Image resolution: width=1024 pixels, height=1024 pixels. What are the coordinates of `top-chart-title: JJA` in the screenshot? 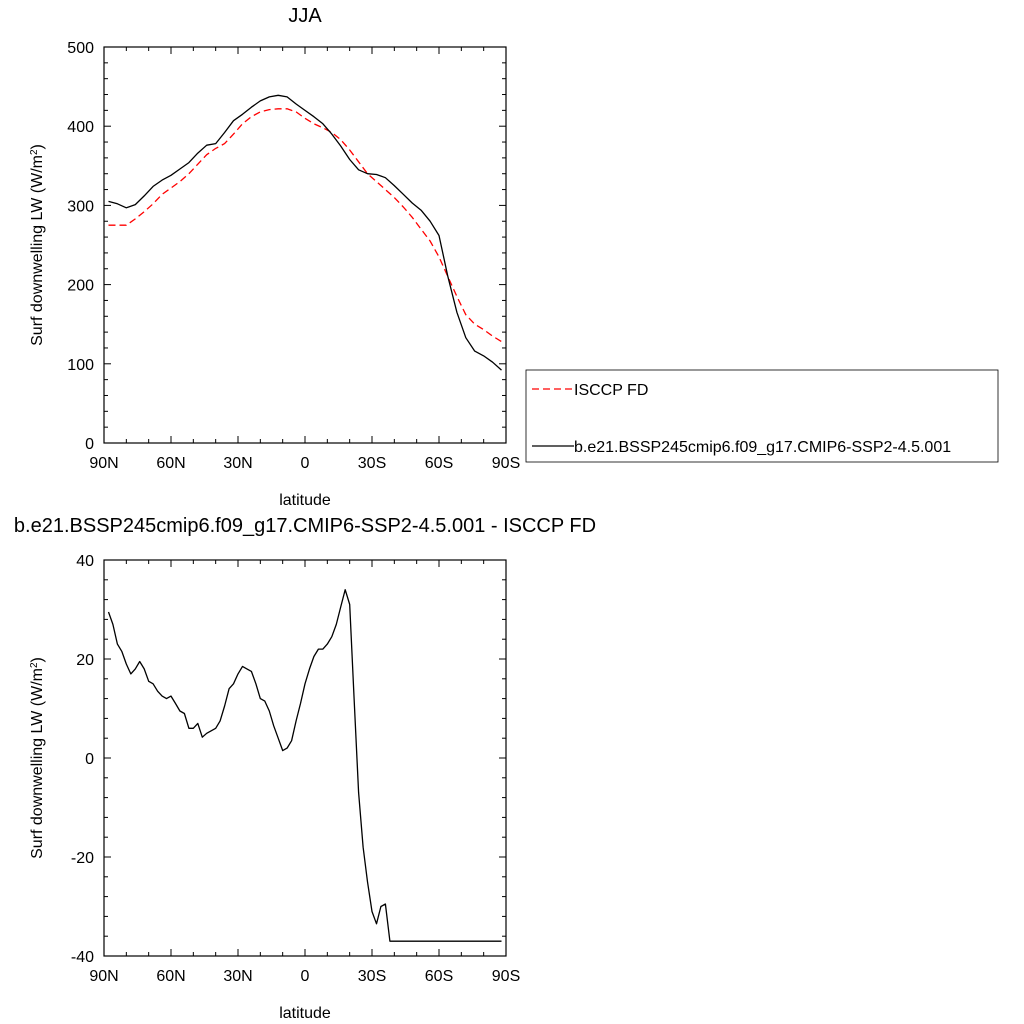 It's located at (305, 16).